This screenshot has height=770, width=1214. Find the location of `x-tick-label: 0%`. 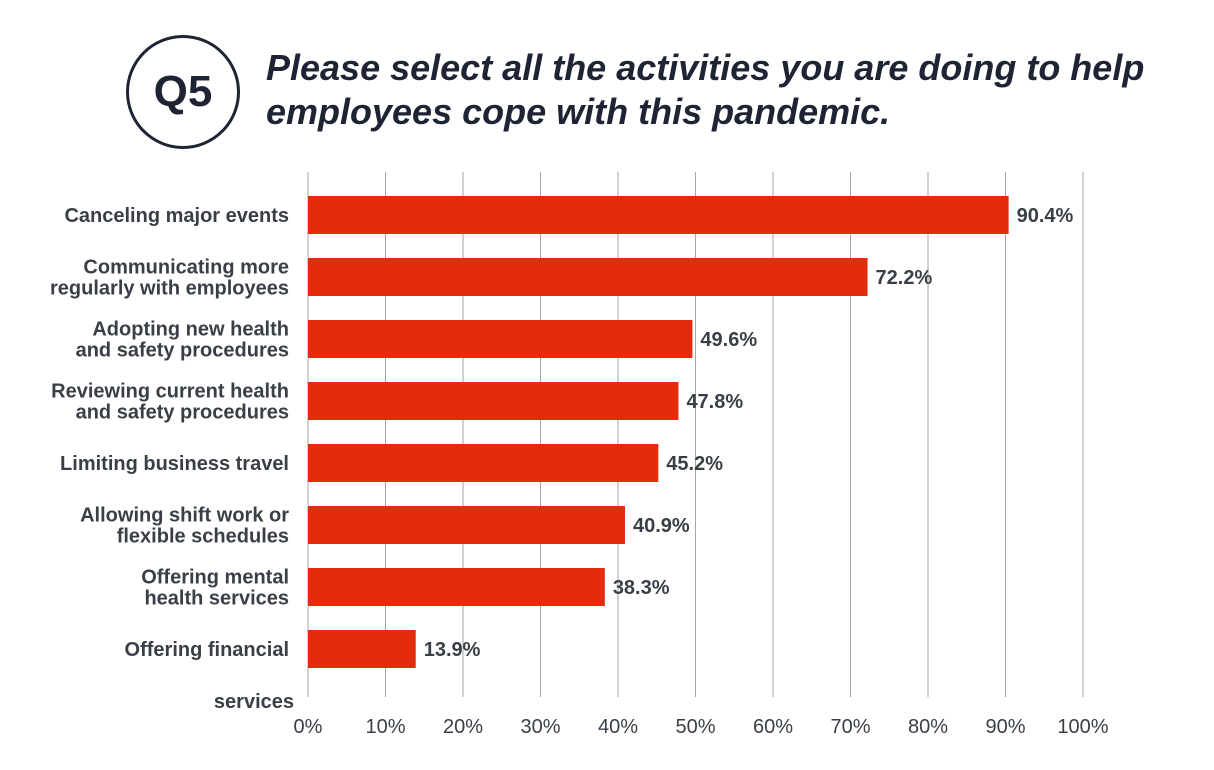

x-tick-label: 0% is located at coordinates (308, 727).